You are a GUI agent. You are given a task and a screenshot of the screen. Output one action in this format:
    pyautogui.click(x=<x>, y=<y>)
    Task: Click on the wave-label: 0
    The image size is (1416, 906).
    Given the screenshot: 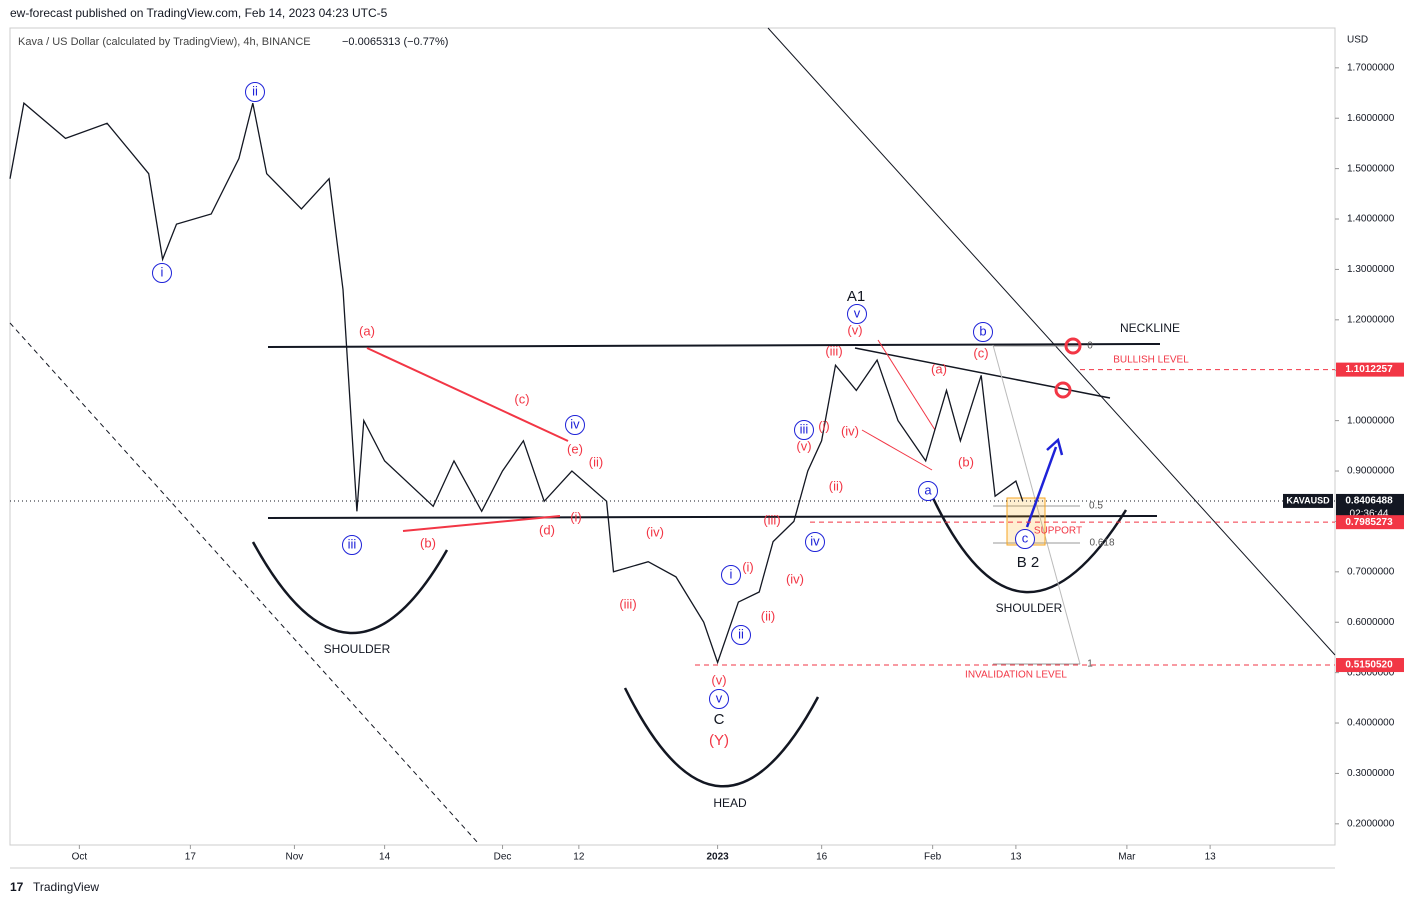 What is the action you would take?
    pyautogui.click(x=1090, y=346)
    